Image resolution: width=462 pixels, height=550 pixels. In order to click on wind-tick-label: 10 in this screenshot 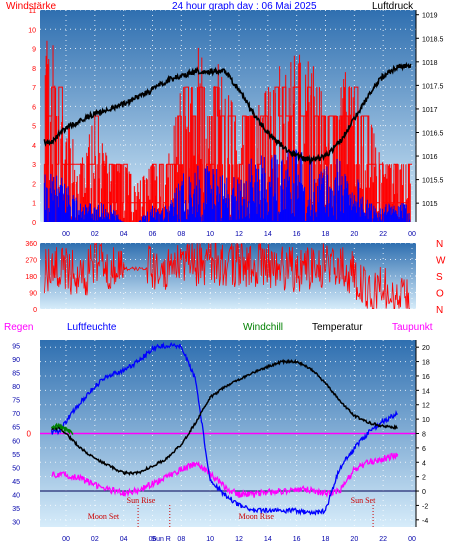, I will do `click(32, 30)`.